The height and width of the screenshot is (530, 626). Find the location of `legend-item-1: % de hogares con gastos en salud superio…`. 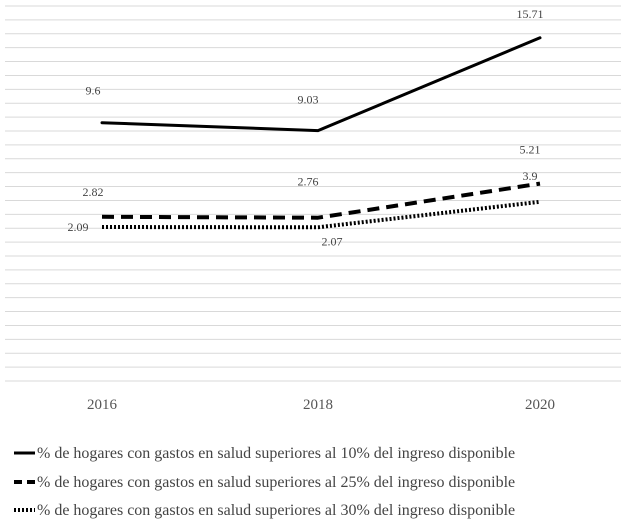

legend-item-1: % de hogares con gastos en salud superio… is located at coordinates (264, 453).